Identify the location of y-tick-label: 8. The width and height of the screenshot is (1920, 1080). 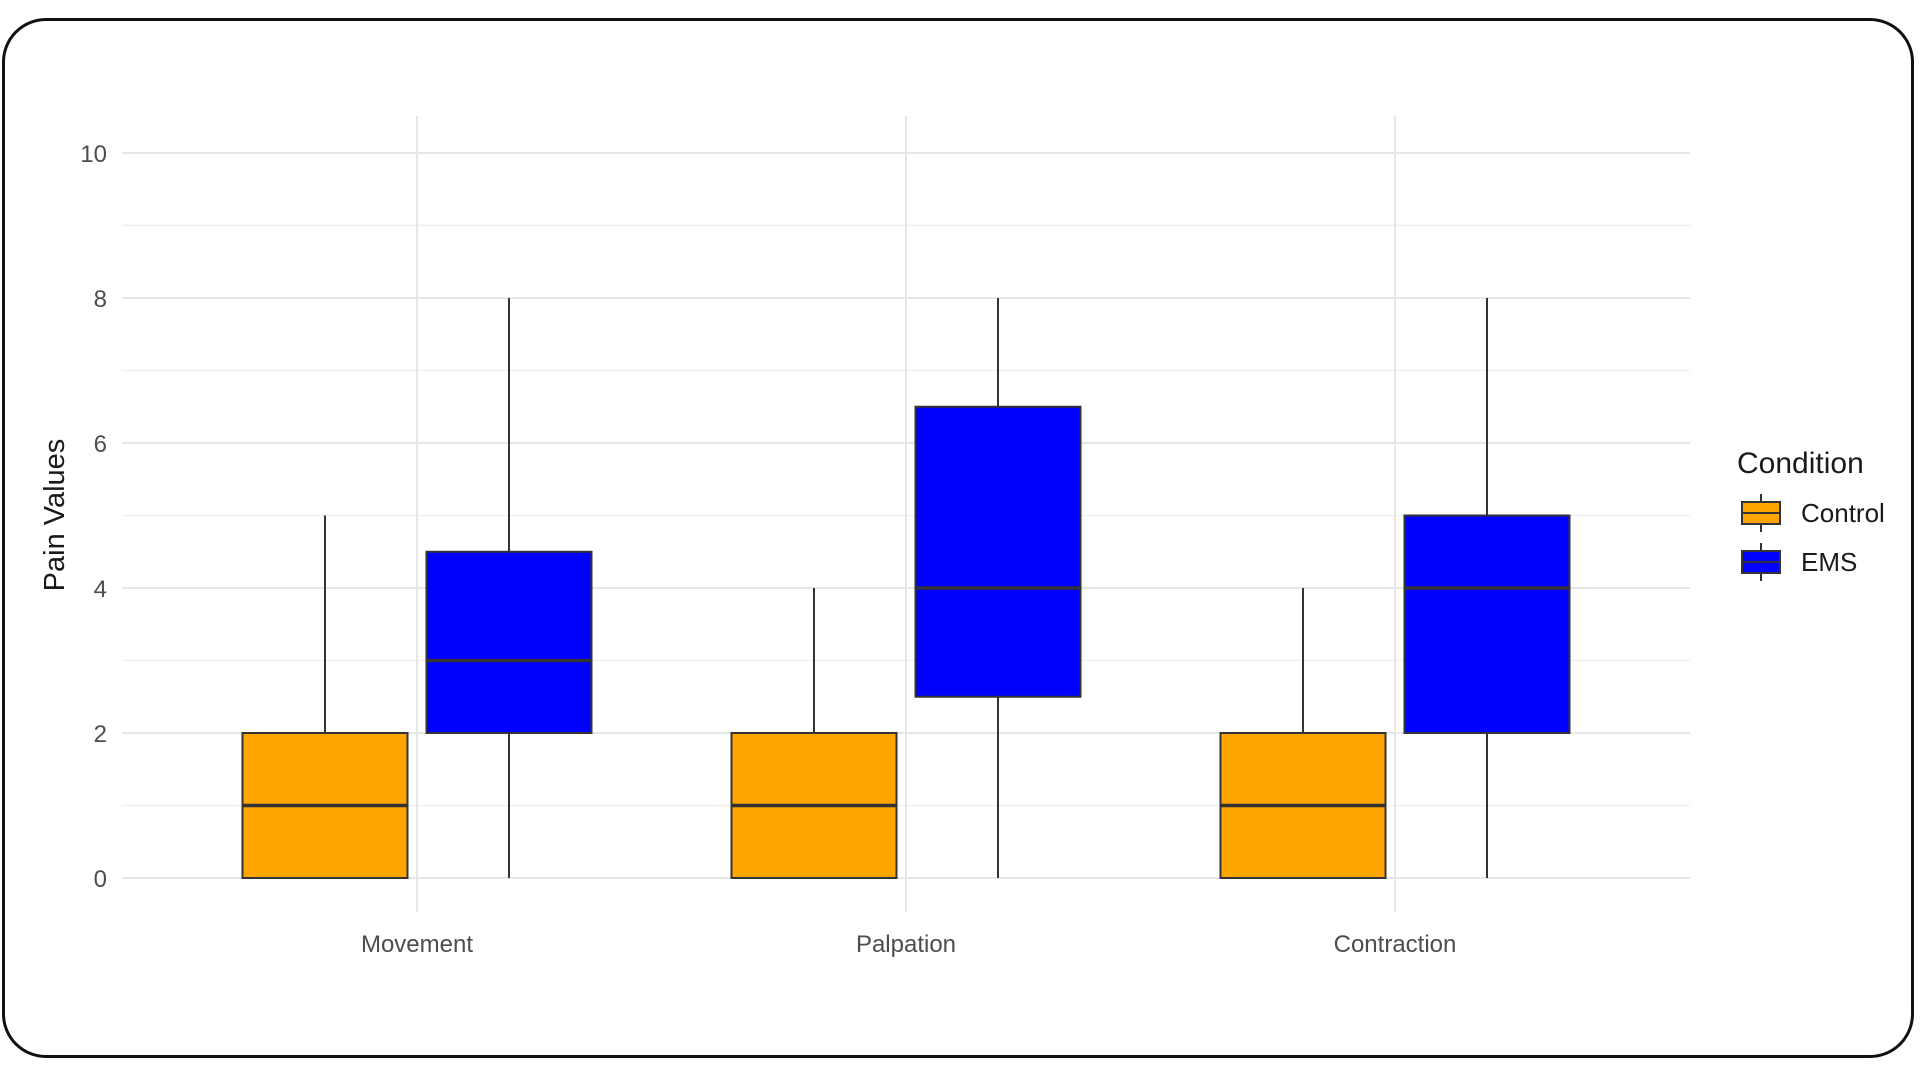
(100, 299).